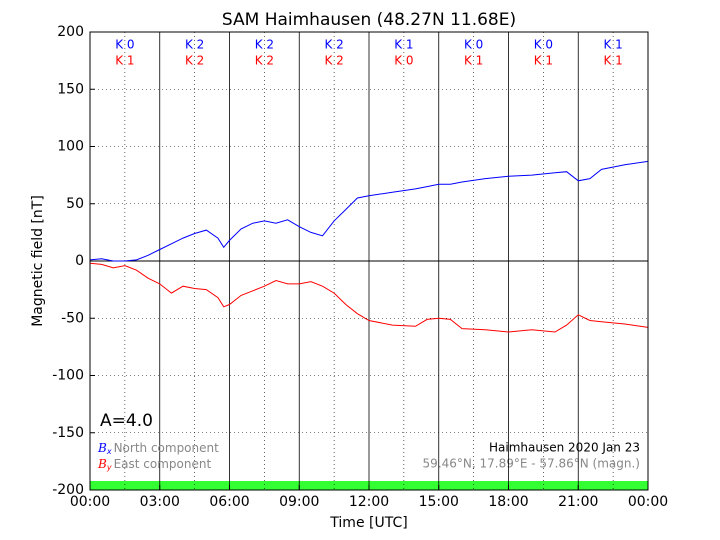 The width and height of the screenshot is (720, 540). Describe the element at coordinates (68, 376) in the screenshot. I see `y-tick-label: -100` at that location.